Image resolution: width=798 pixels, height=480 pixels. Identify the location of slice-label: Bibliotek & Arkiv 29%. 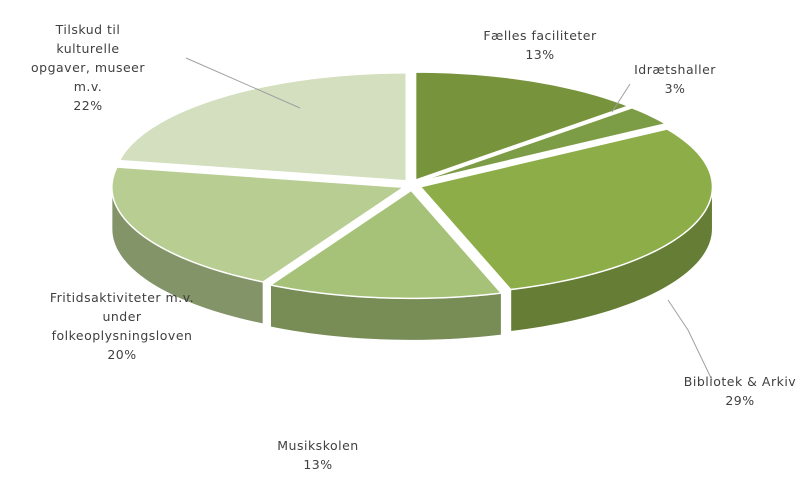
(734, 391).